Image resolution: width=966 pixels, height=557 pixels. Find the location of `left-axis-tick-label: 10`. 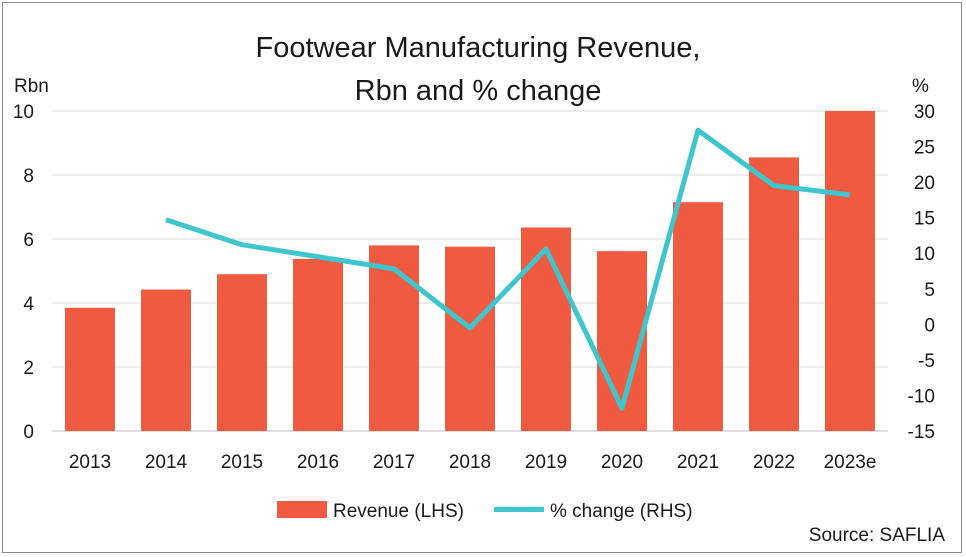

left-axis-tick-label: 10 is located at coordinates (23, 112).